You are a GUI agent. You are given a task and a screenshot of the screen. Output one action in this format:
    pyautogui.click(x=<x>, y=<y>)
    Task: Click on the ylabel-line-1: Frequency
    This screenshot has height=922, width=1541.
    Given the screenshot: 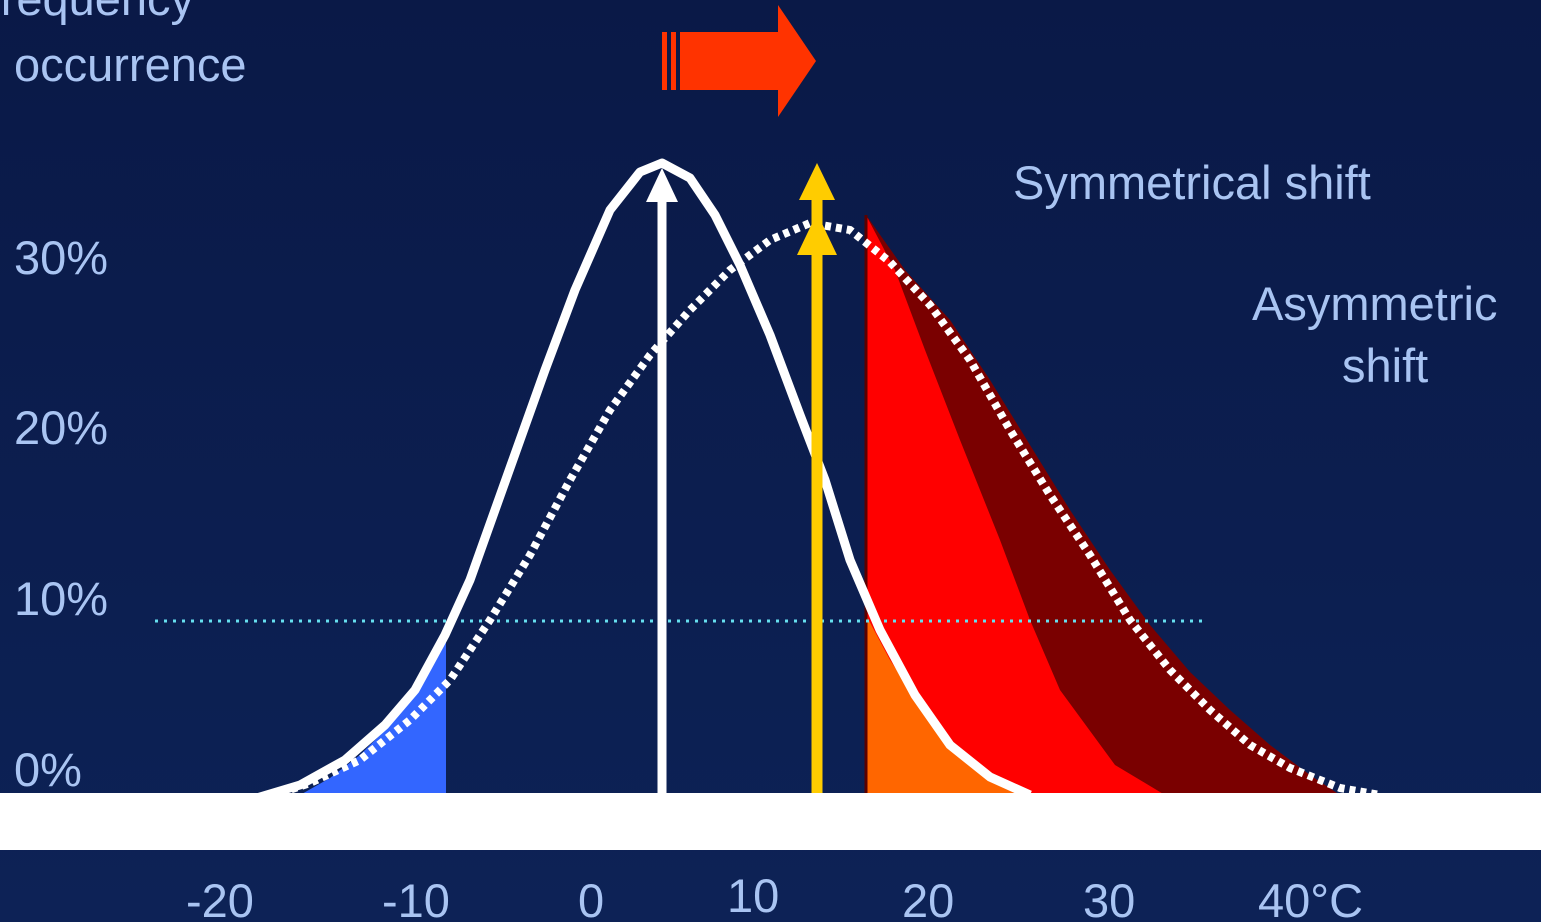 What is the action you would take?
    pyautogui.click(x=97, y=12)
    